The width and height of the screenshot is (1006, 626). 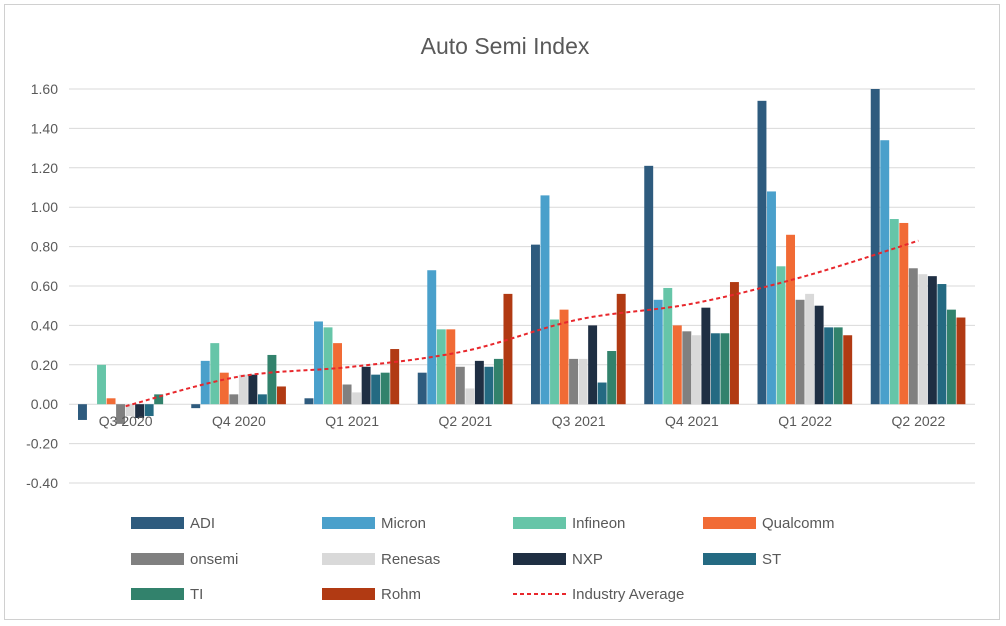 What do you see at coordinates (875, 247) in the screenshot?
I see `bar-adi-q2-2022` at bounding box center [875, 247].